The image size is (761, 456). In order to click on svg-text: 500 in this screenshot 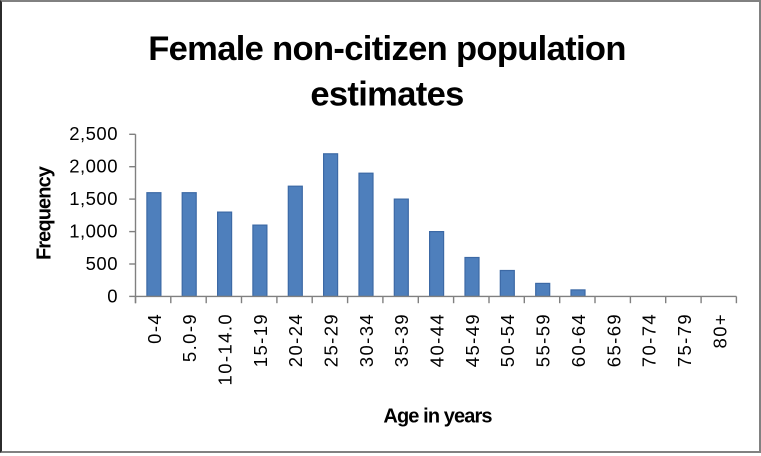, I will do `click(102, 263)`.